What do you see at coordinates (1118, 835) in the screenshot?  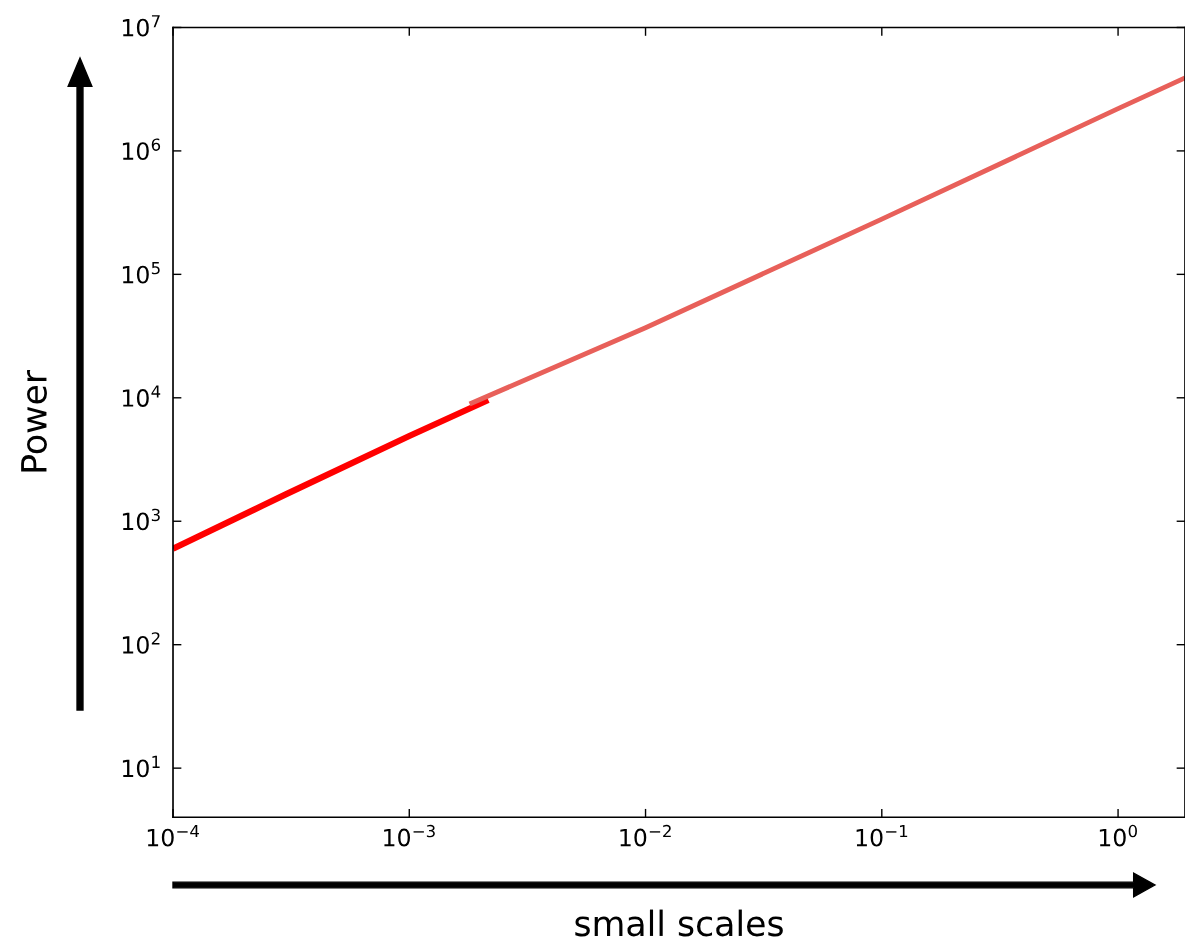 I see `x-tick-label: 10$^{0}$` at bounding box center [1118, 835].